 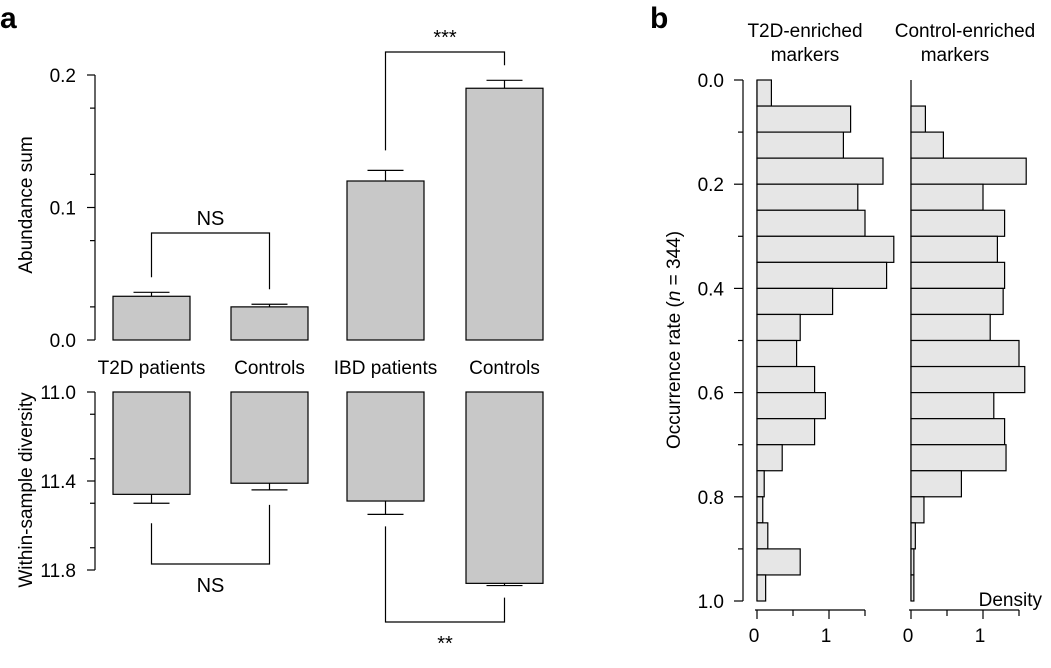 What do you see at coordinates (445, 38) in the screenshot?
I see `significance-label: ***` at bounding box center [445, 38].